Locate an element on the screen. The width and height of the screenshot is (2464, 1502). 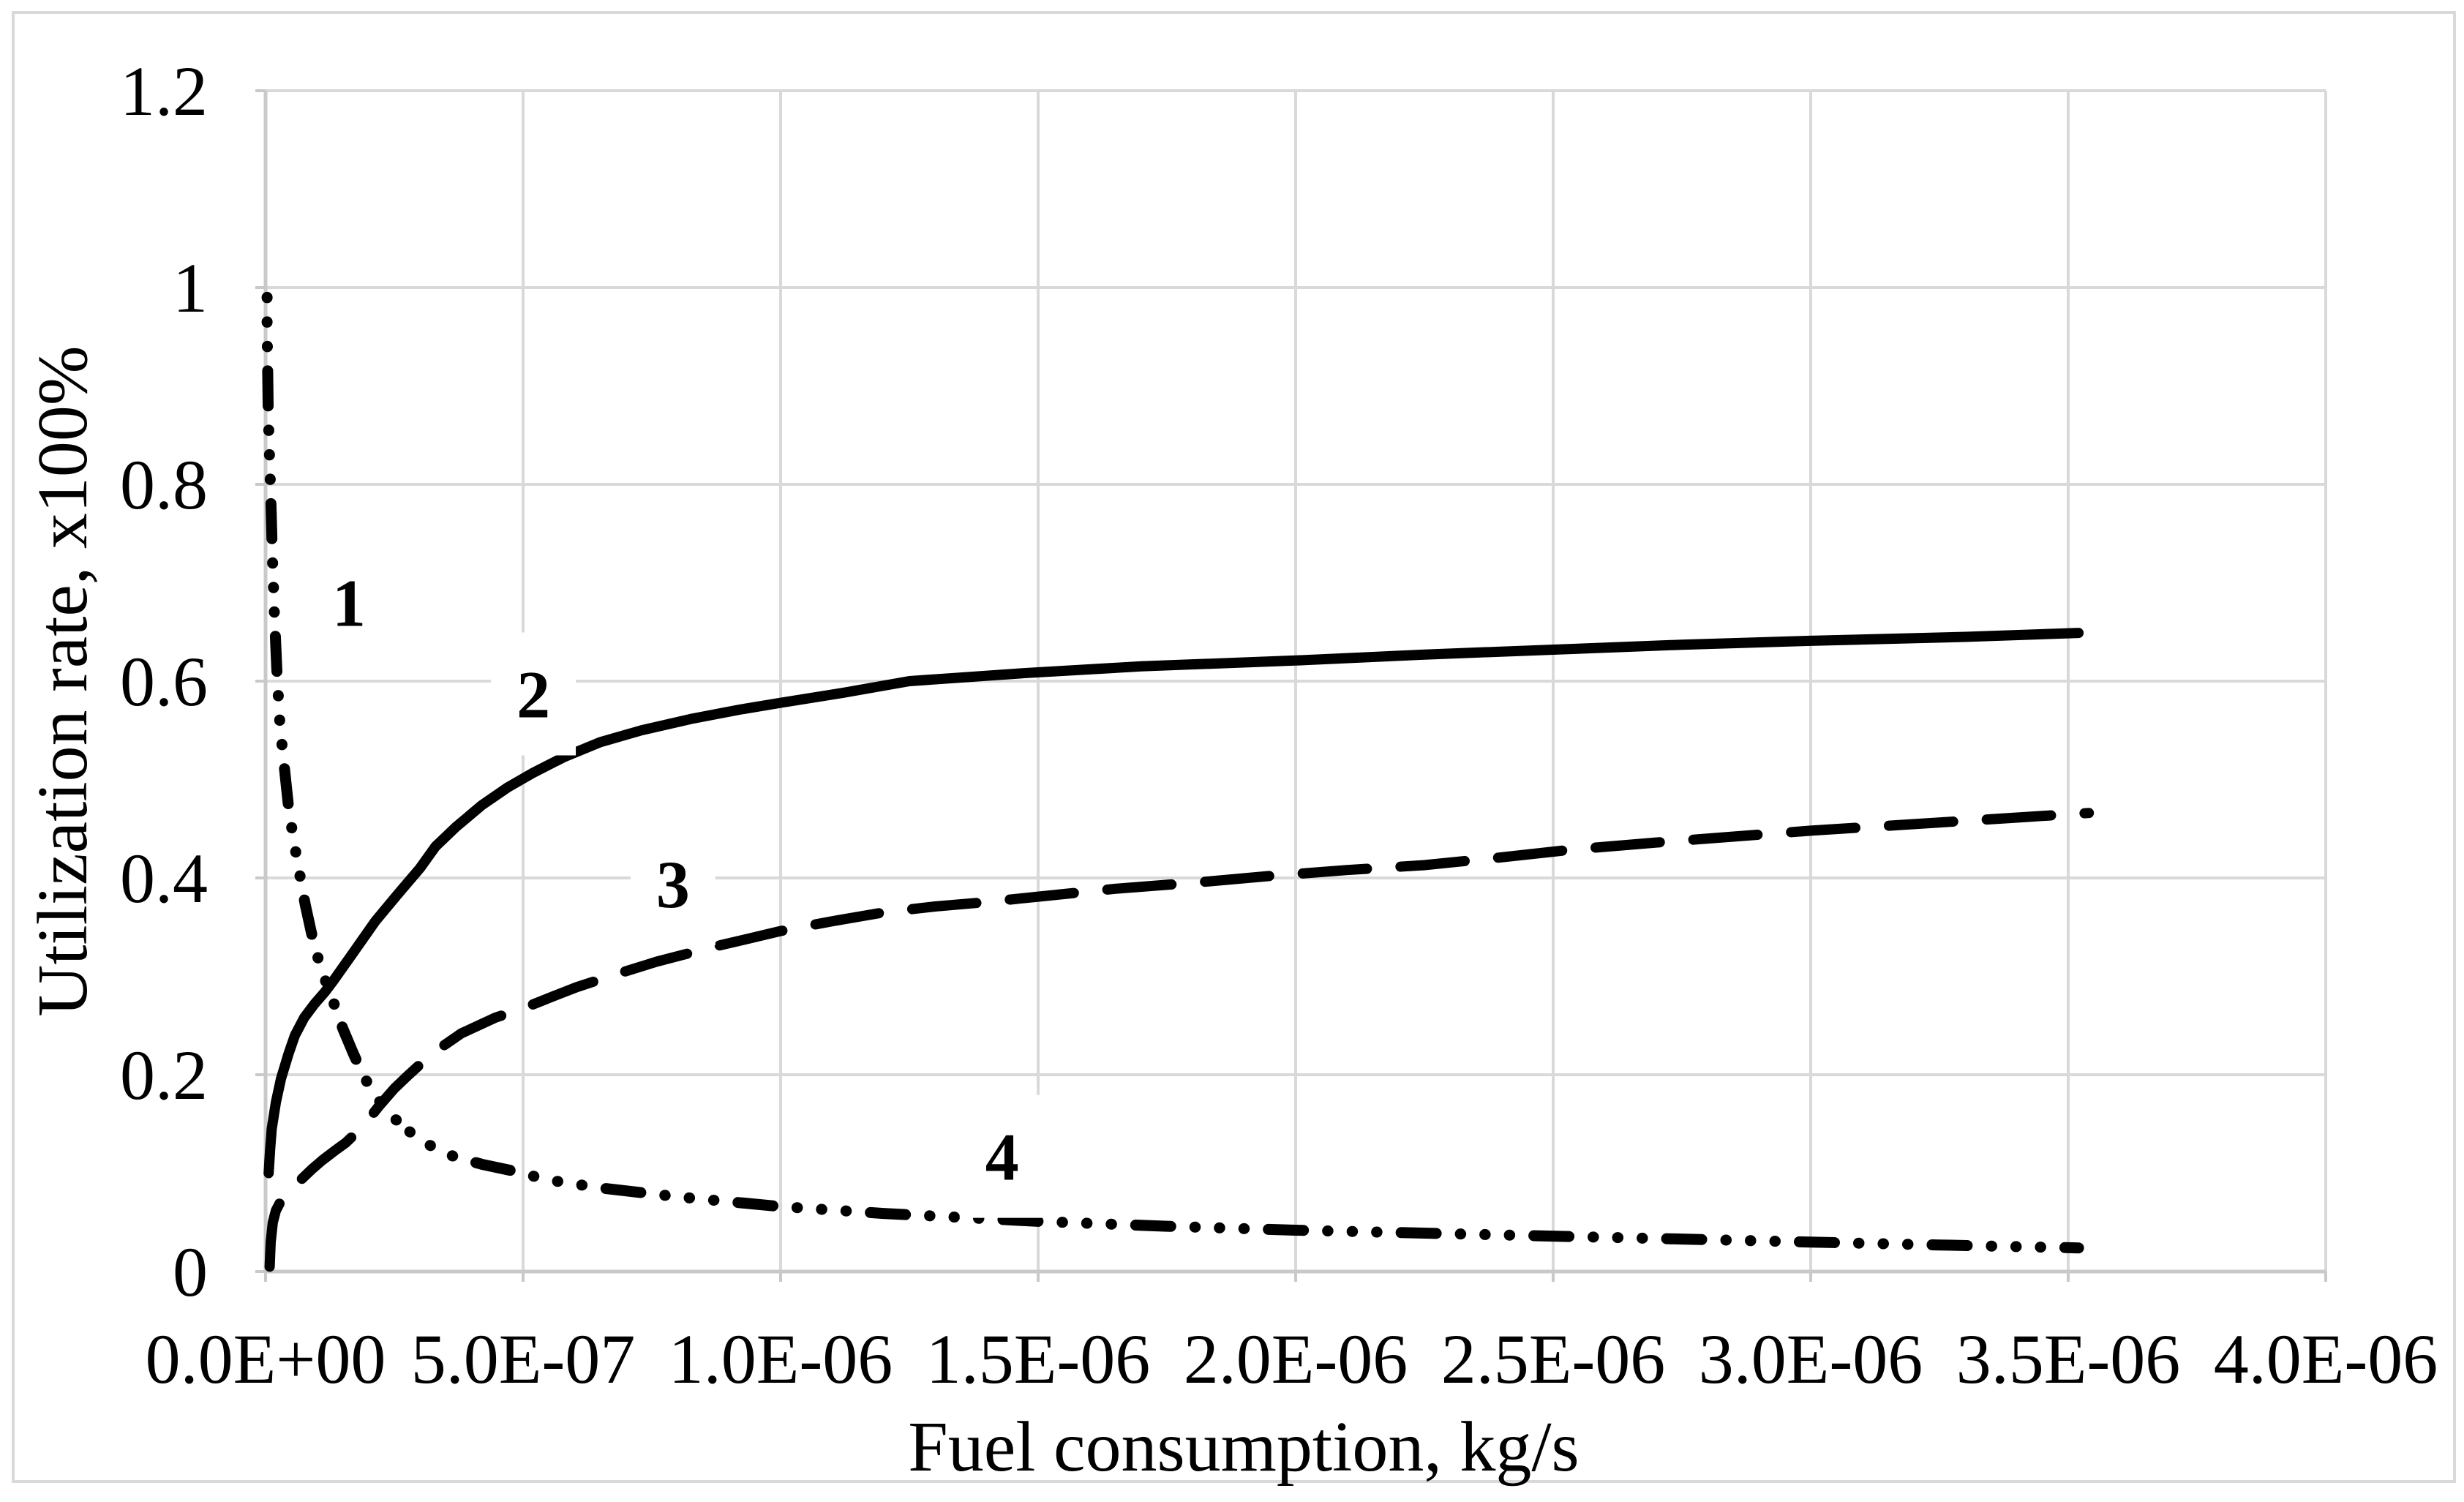
y-tick-label: 1 is located at coordinates (190, 288).